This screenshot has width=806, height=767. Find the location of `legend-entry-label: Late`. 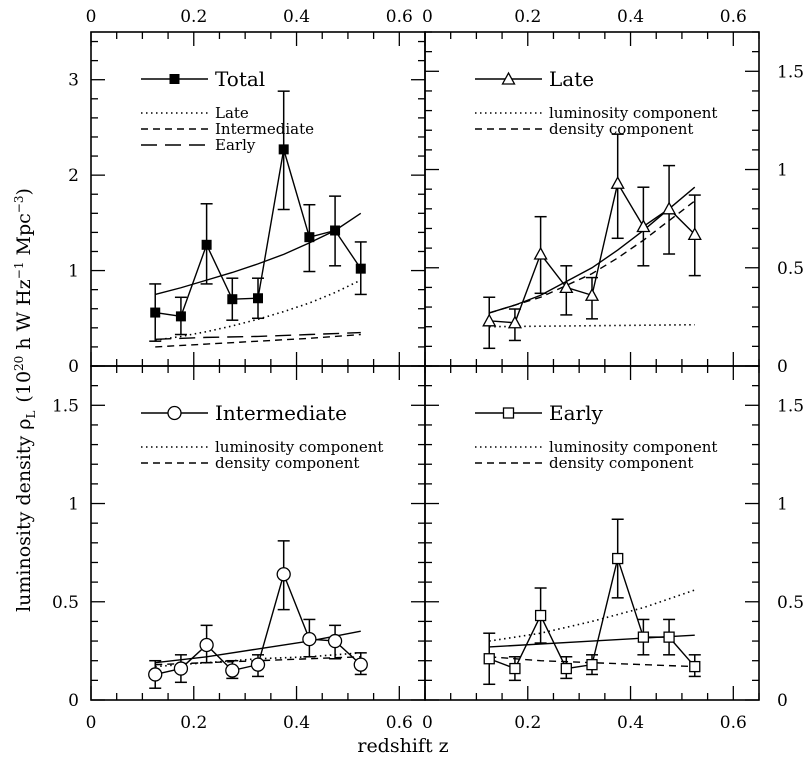

legend-entry-label: Late is located at coordinates (232, 113).